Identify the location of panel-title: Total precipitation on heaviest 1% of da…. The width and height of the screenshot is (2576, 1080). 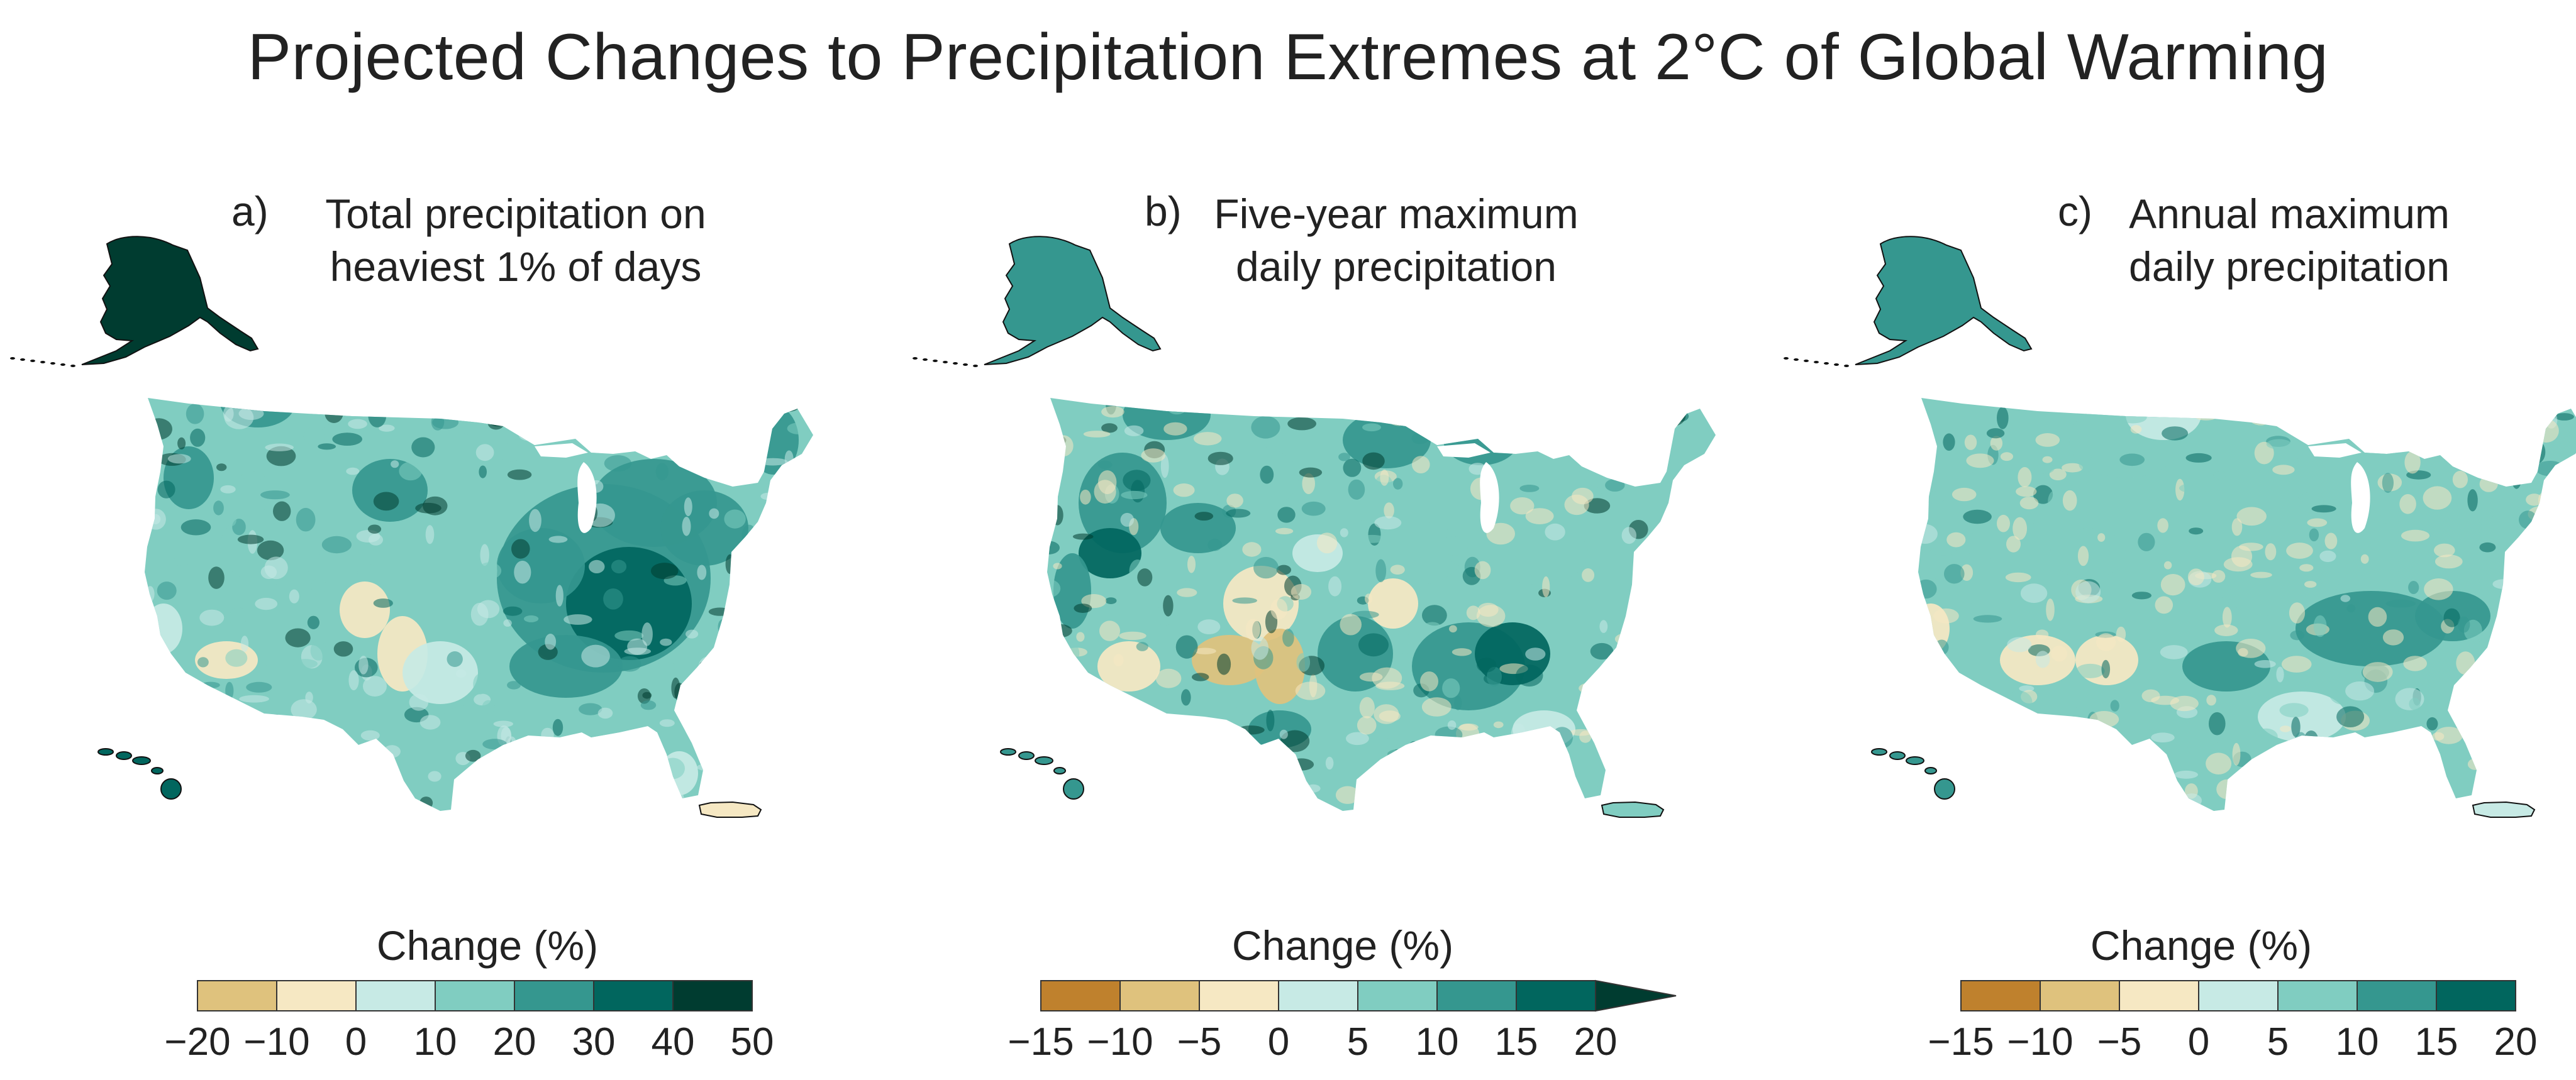
(515, 240).